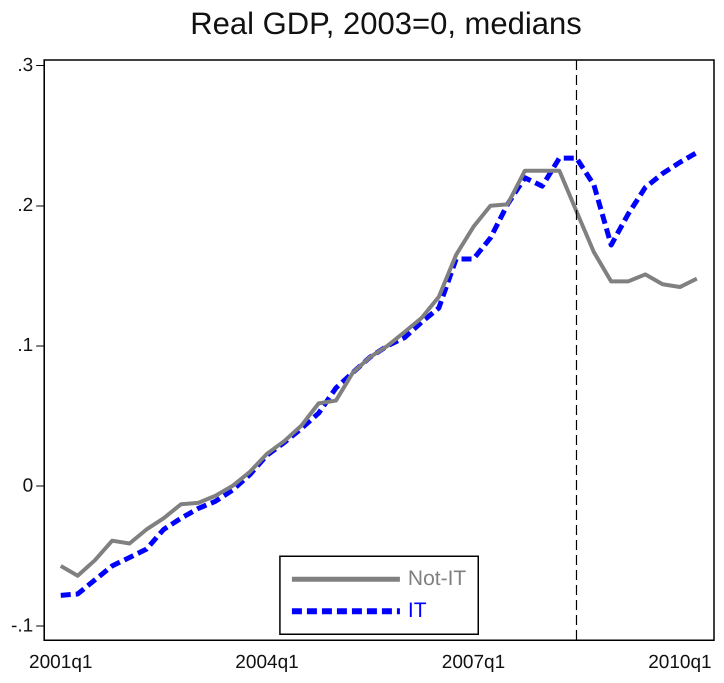 This screenshot has height=683, width=724. What do you see at coordinates (386, 24) in the screenshot?
I see `chart-title: Real GDP, 2003=0, medians` at bounding box center [386, 24].